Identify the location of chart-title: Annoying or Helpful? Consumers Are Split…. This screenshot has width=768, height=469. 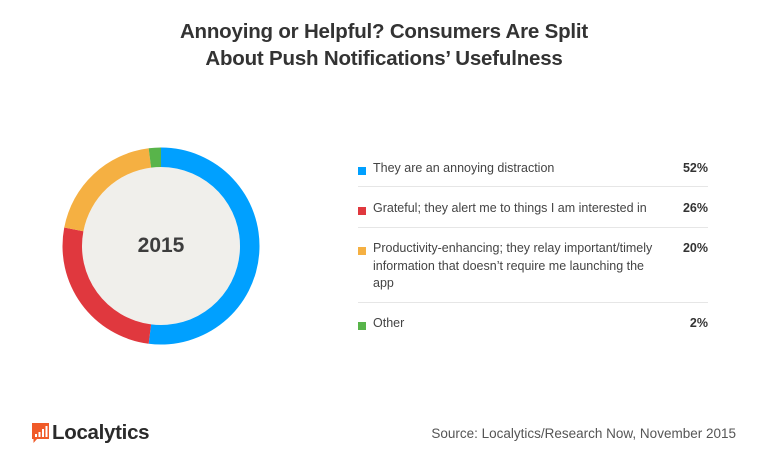
(384, 45).